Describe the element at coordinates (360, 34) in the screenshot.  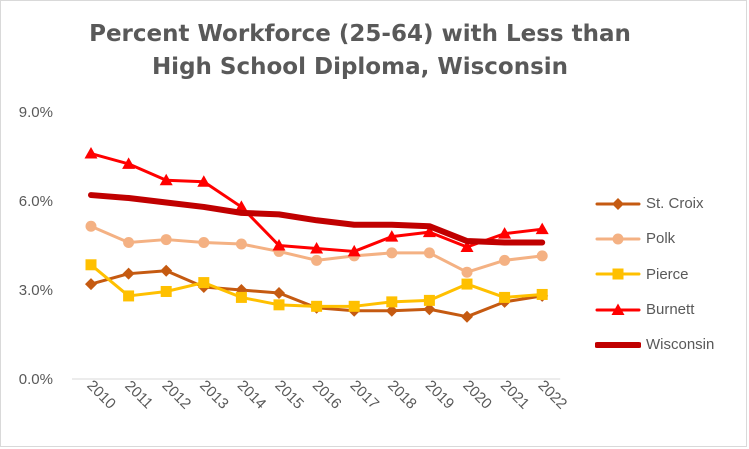
I see `chart-title-line-1: Percent Workforce (25-64) with Less than` at that location.